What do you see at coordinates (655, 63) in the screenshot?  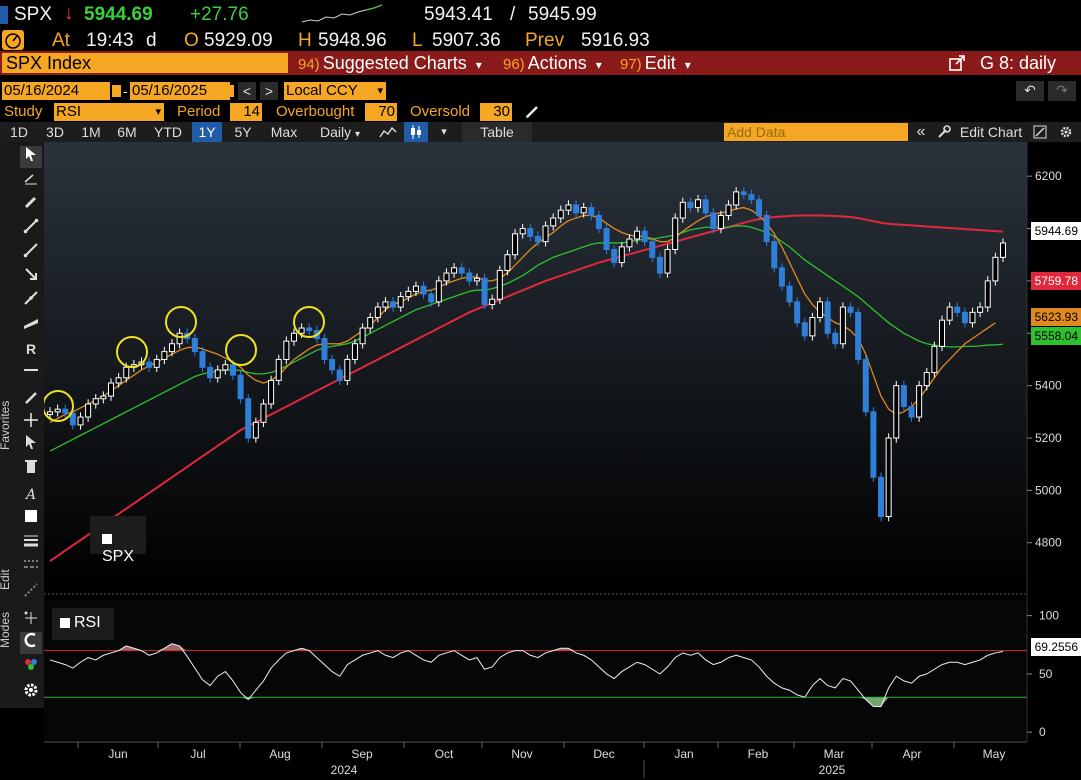 I see `edit-menu: 97) Edit ▾` at bounding box center [655, 63].